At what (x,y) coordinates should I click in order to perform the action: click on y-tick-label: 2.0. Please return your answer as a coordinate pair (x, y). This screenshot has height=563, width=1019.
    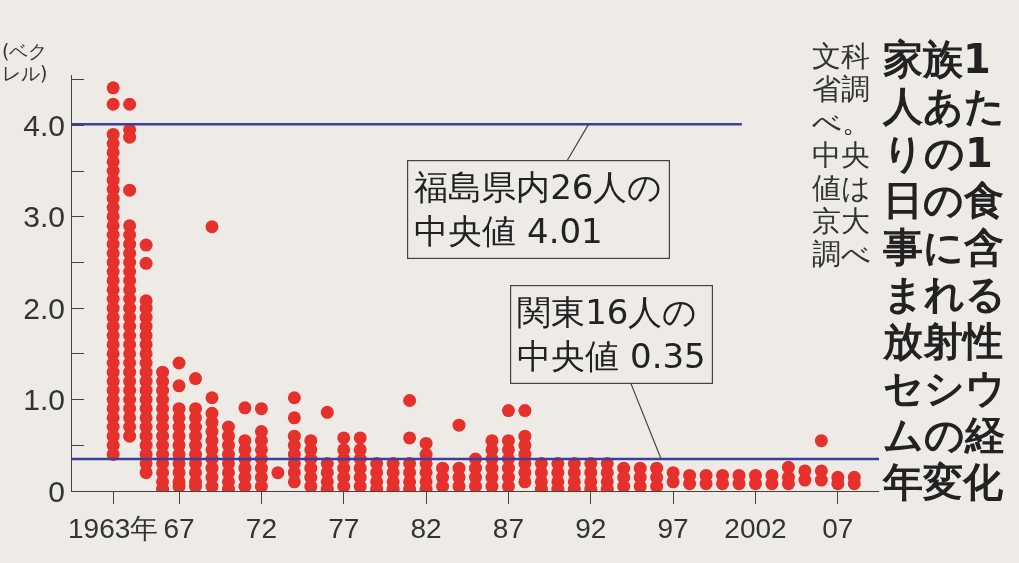
    Looking at the image, I should click on (44, 308).